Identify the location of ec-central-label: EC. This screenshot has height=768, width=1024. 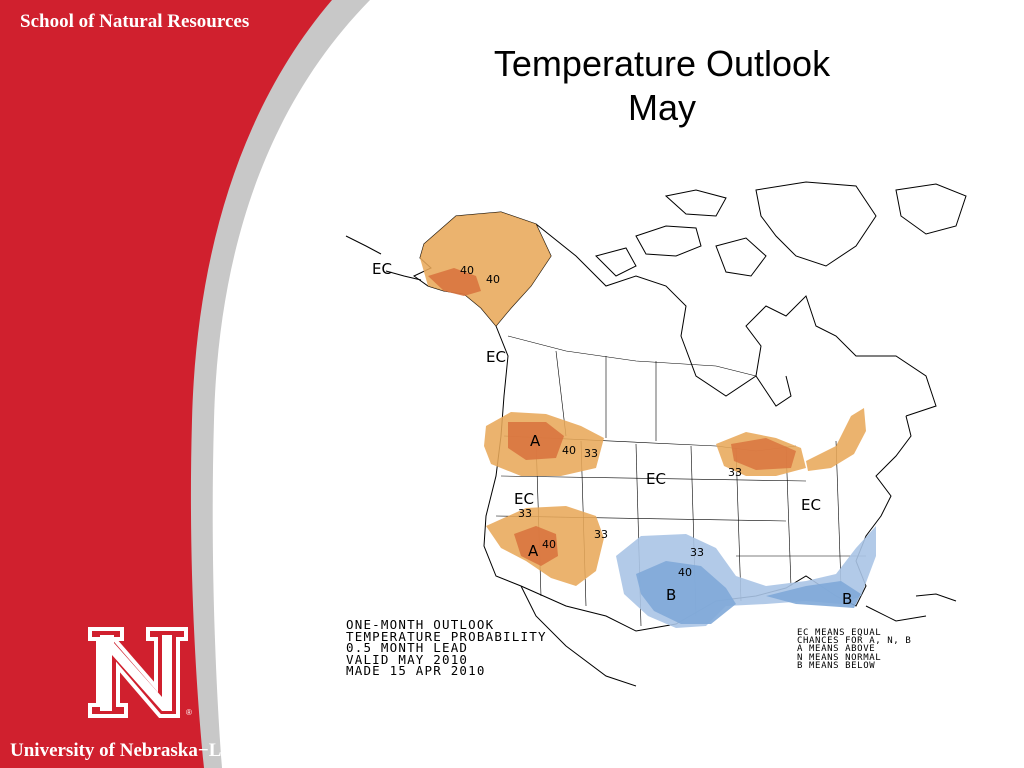
(656, 479).